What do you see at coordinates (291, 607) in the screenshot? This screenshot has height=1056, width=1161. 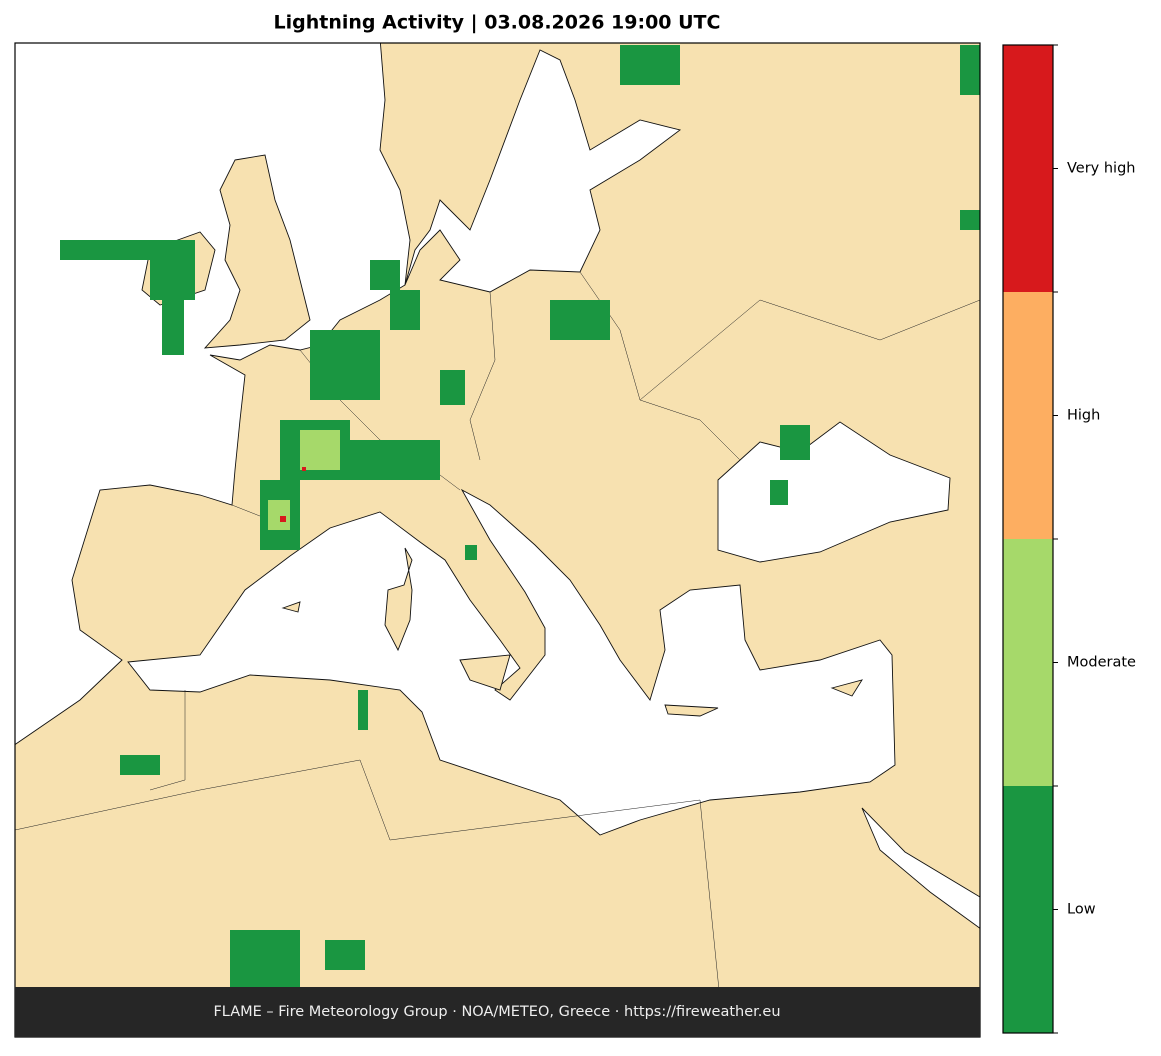 I see `balearics` at bounding box center [291, 607].